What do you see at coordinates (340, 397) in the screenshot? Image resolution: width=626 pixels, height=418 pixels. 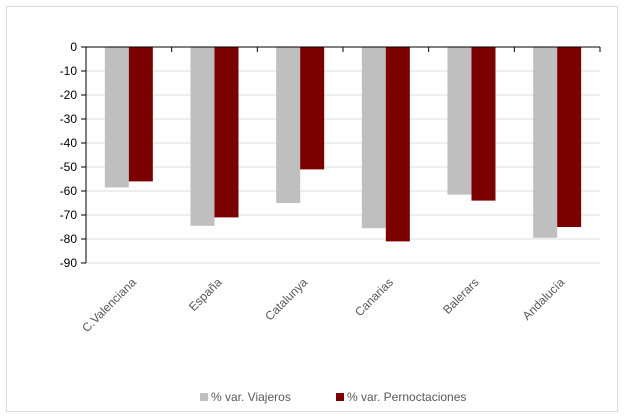 I see `legend-swatch-pernoctaciones` at bounding box center [340, 397].